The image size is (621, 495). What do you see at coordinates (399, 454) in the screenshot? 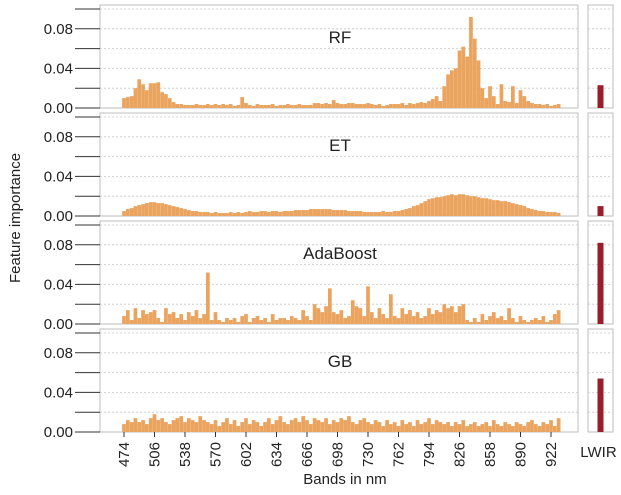
I see `x-tick-label: 762` at bounding box center [399, 454].